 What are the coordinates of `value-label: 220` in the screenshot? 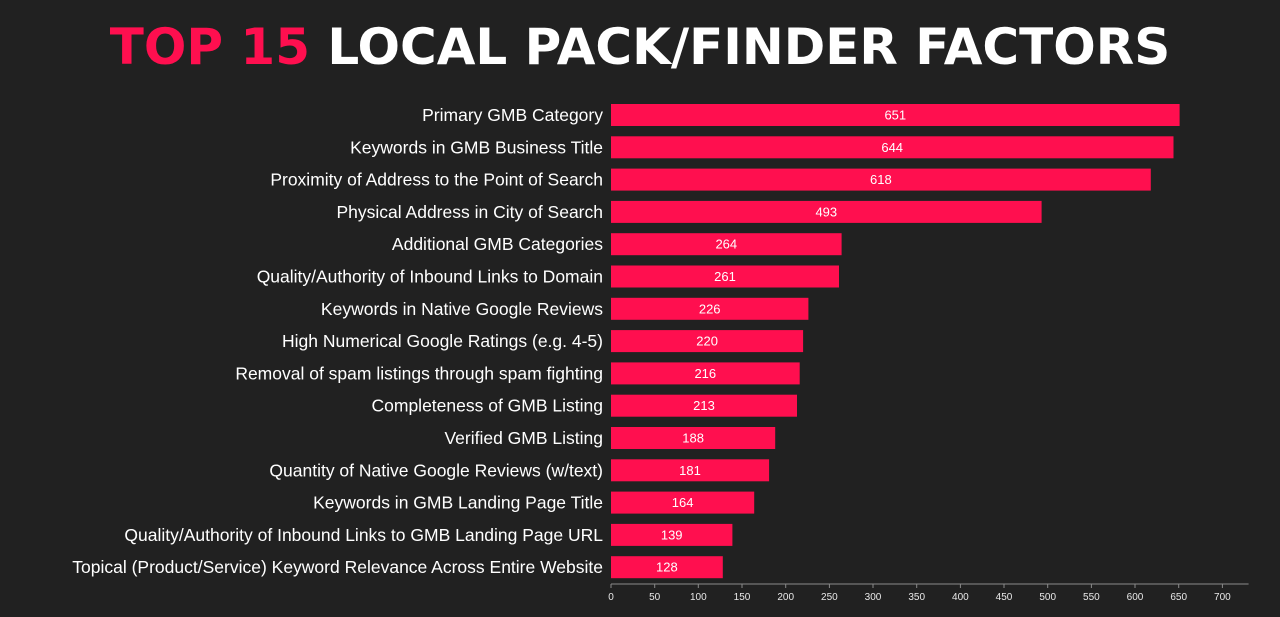 It's located at (707, 341).